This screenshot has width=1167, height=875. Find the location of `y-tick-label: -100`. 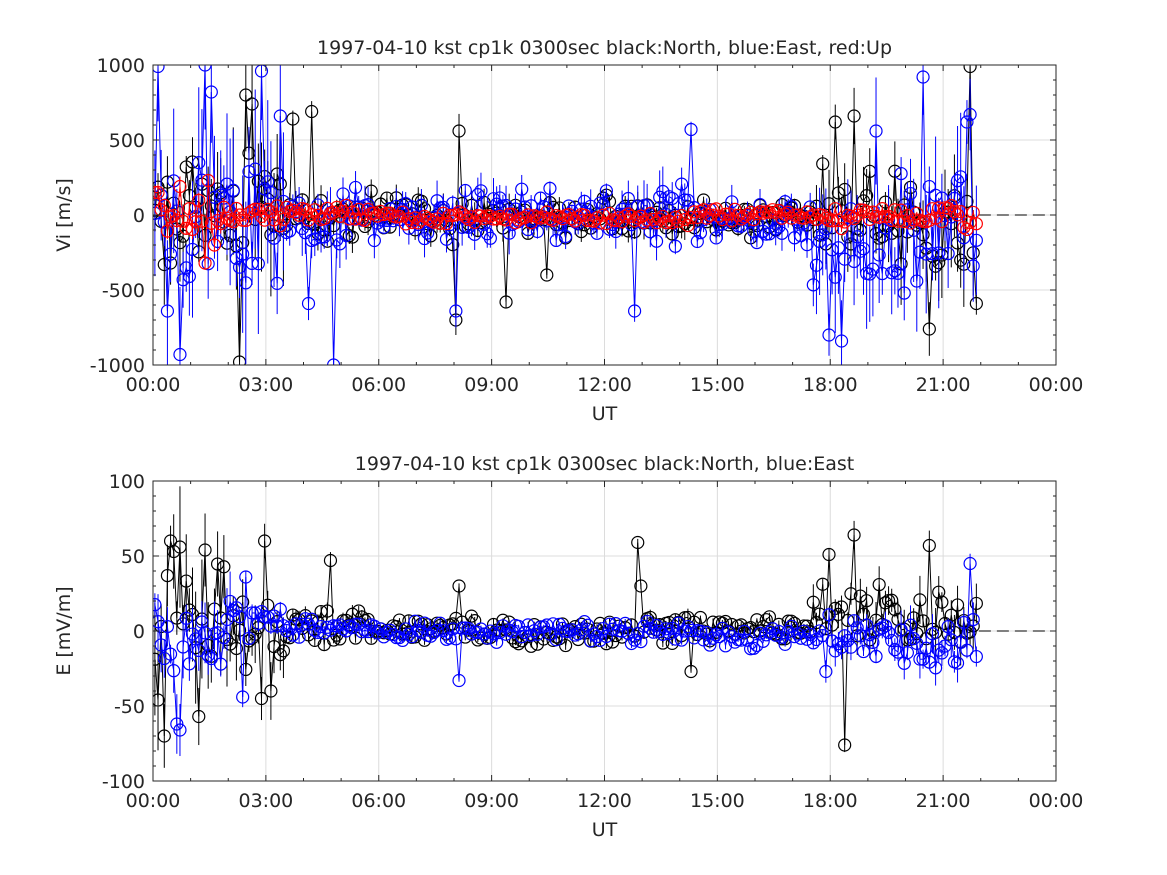

y-tick-label: -100 is located at coordinates (123, 782).